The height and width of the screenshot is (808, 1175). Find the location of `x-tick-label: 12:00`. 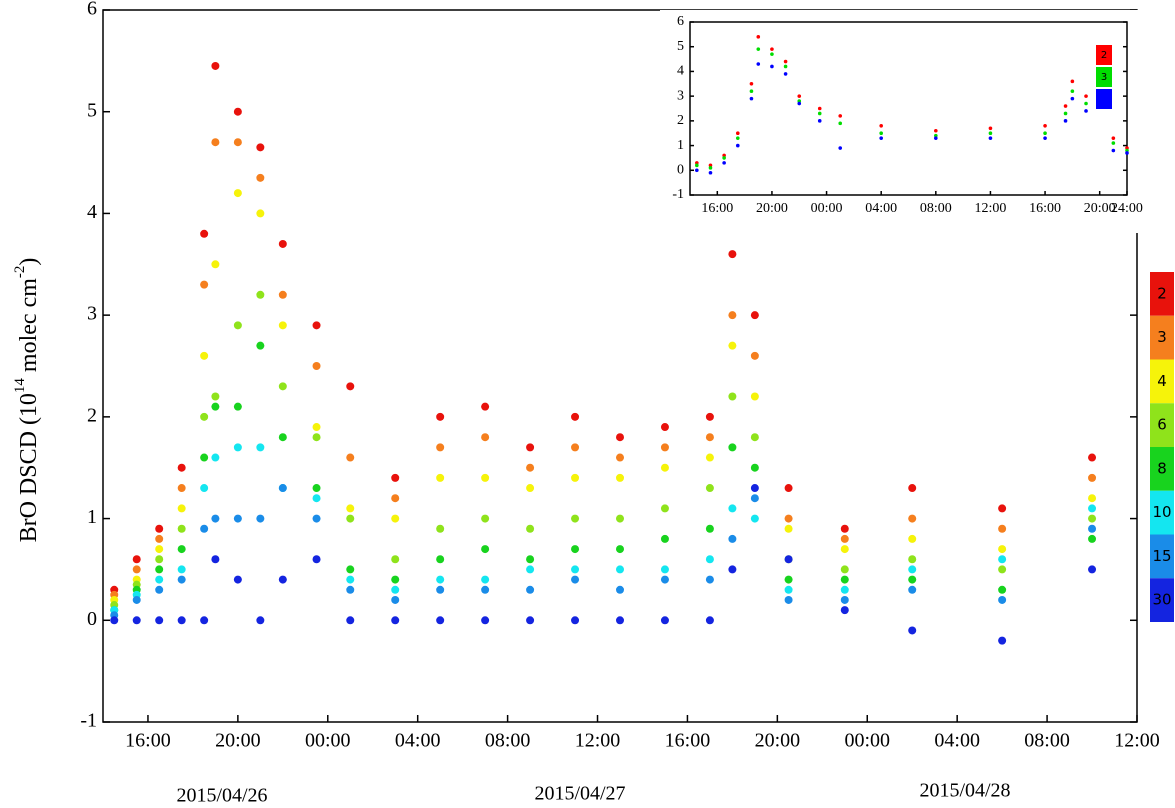

x-tick-label: 12:00 is located at coordinates (598, 741).